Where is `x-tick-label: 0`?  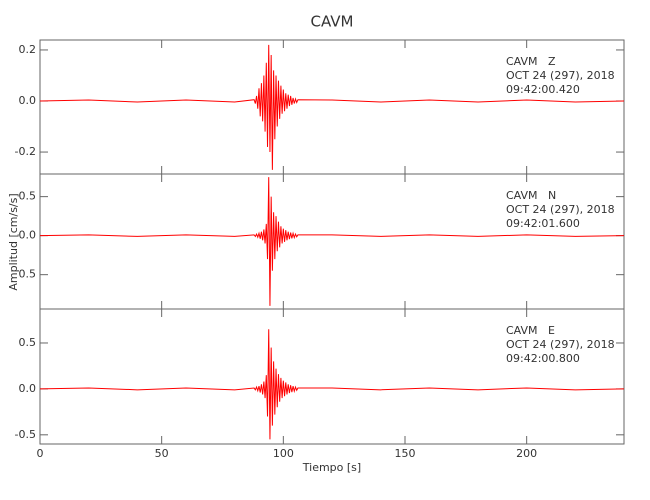 x-tick-label: 0 is located at coordinates (40, 453).